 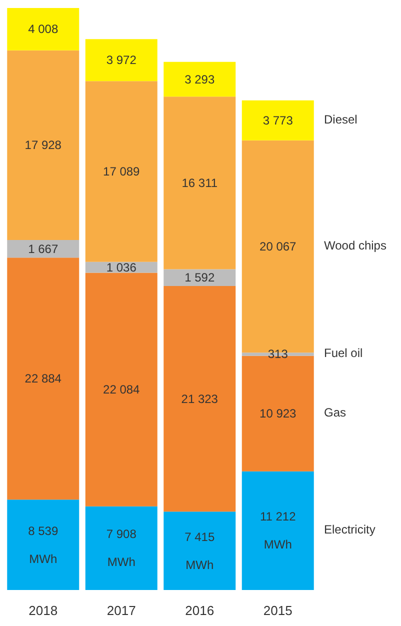 I want to click on data-label: 1 592, so click(x=199, y=277).